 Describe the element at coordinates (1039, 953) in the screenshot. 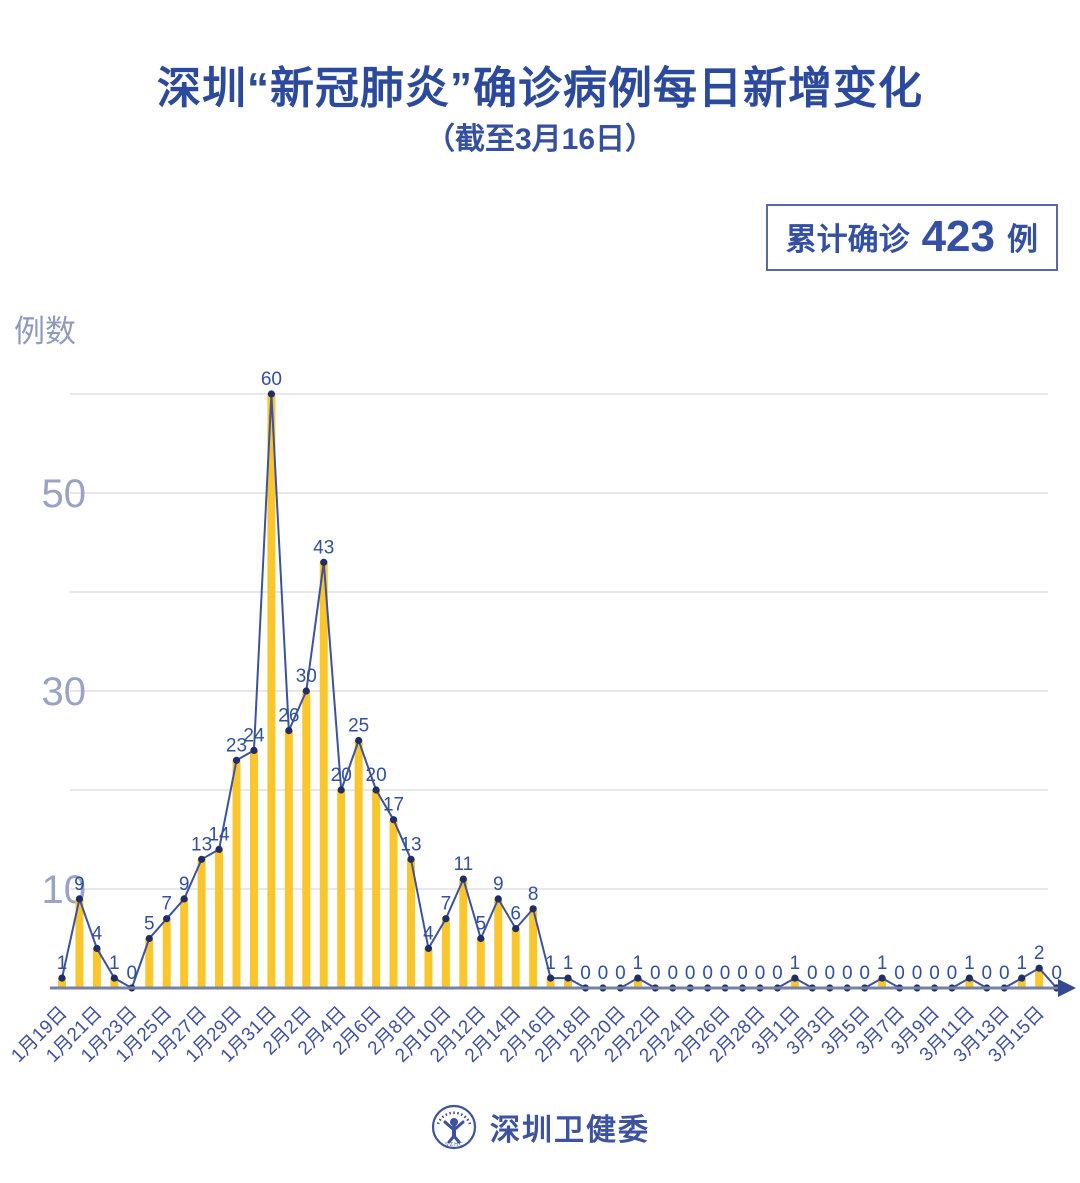

I see `svg-text: 2` at that location.